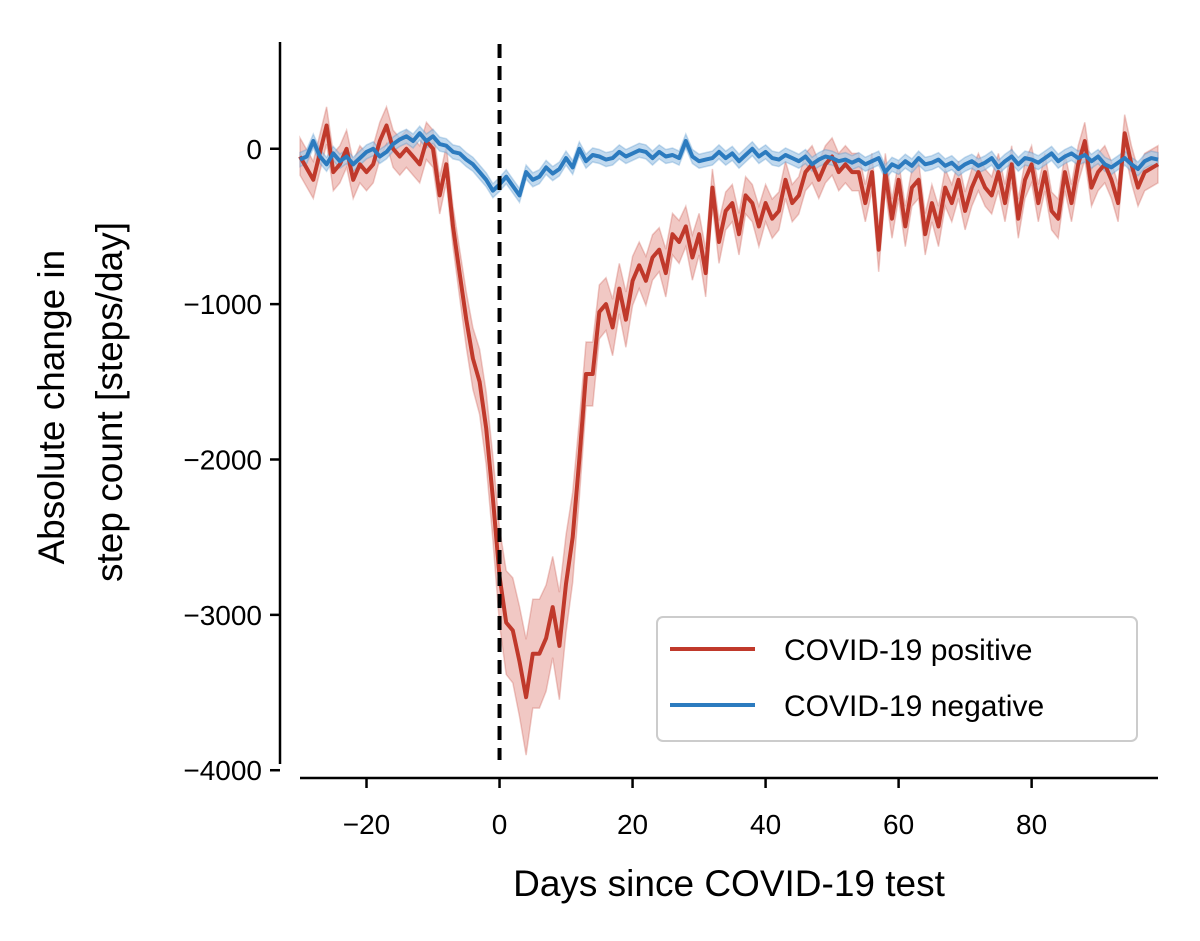 This screenshot has height=941, width=1200. What do you see at coordinates (765, 824) in the screenshot?
I see `x-tick-label: 40` at bounding box center [765, 824].